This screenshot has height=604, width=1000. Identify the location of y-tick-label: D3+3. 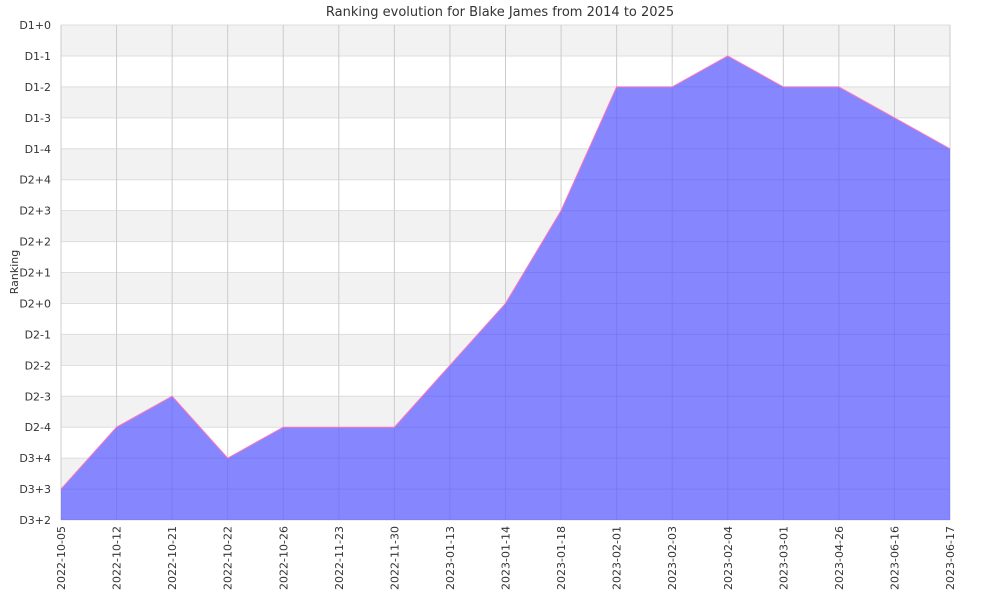
(35, 489).